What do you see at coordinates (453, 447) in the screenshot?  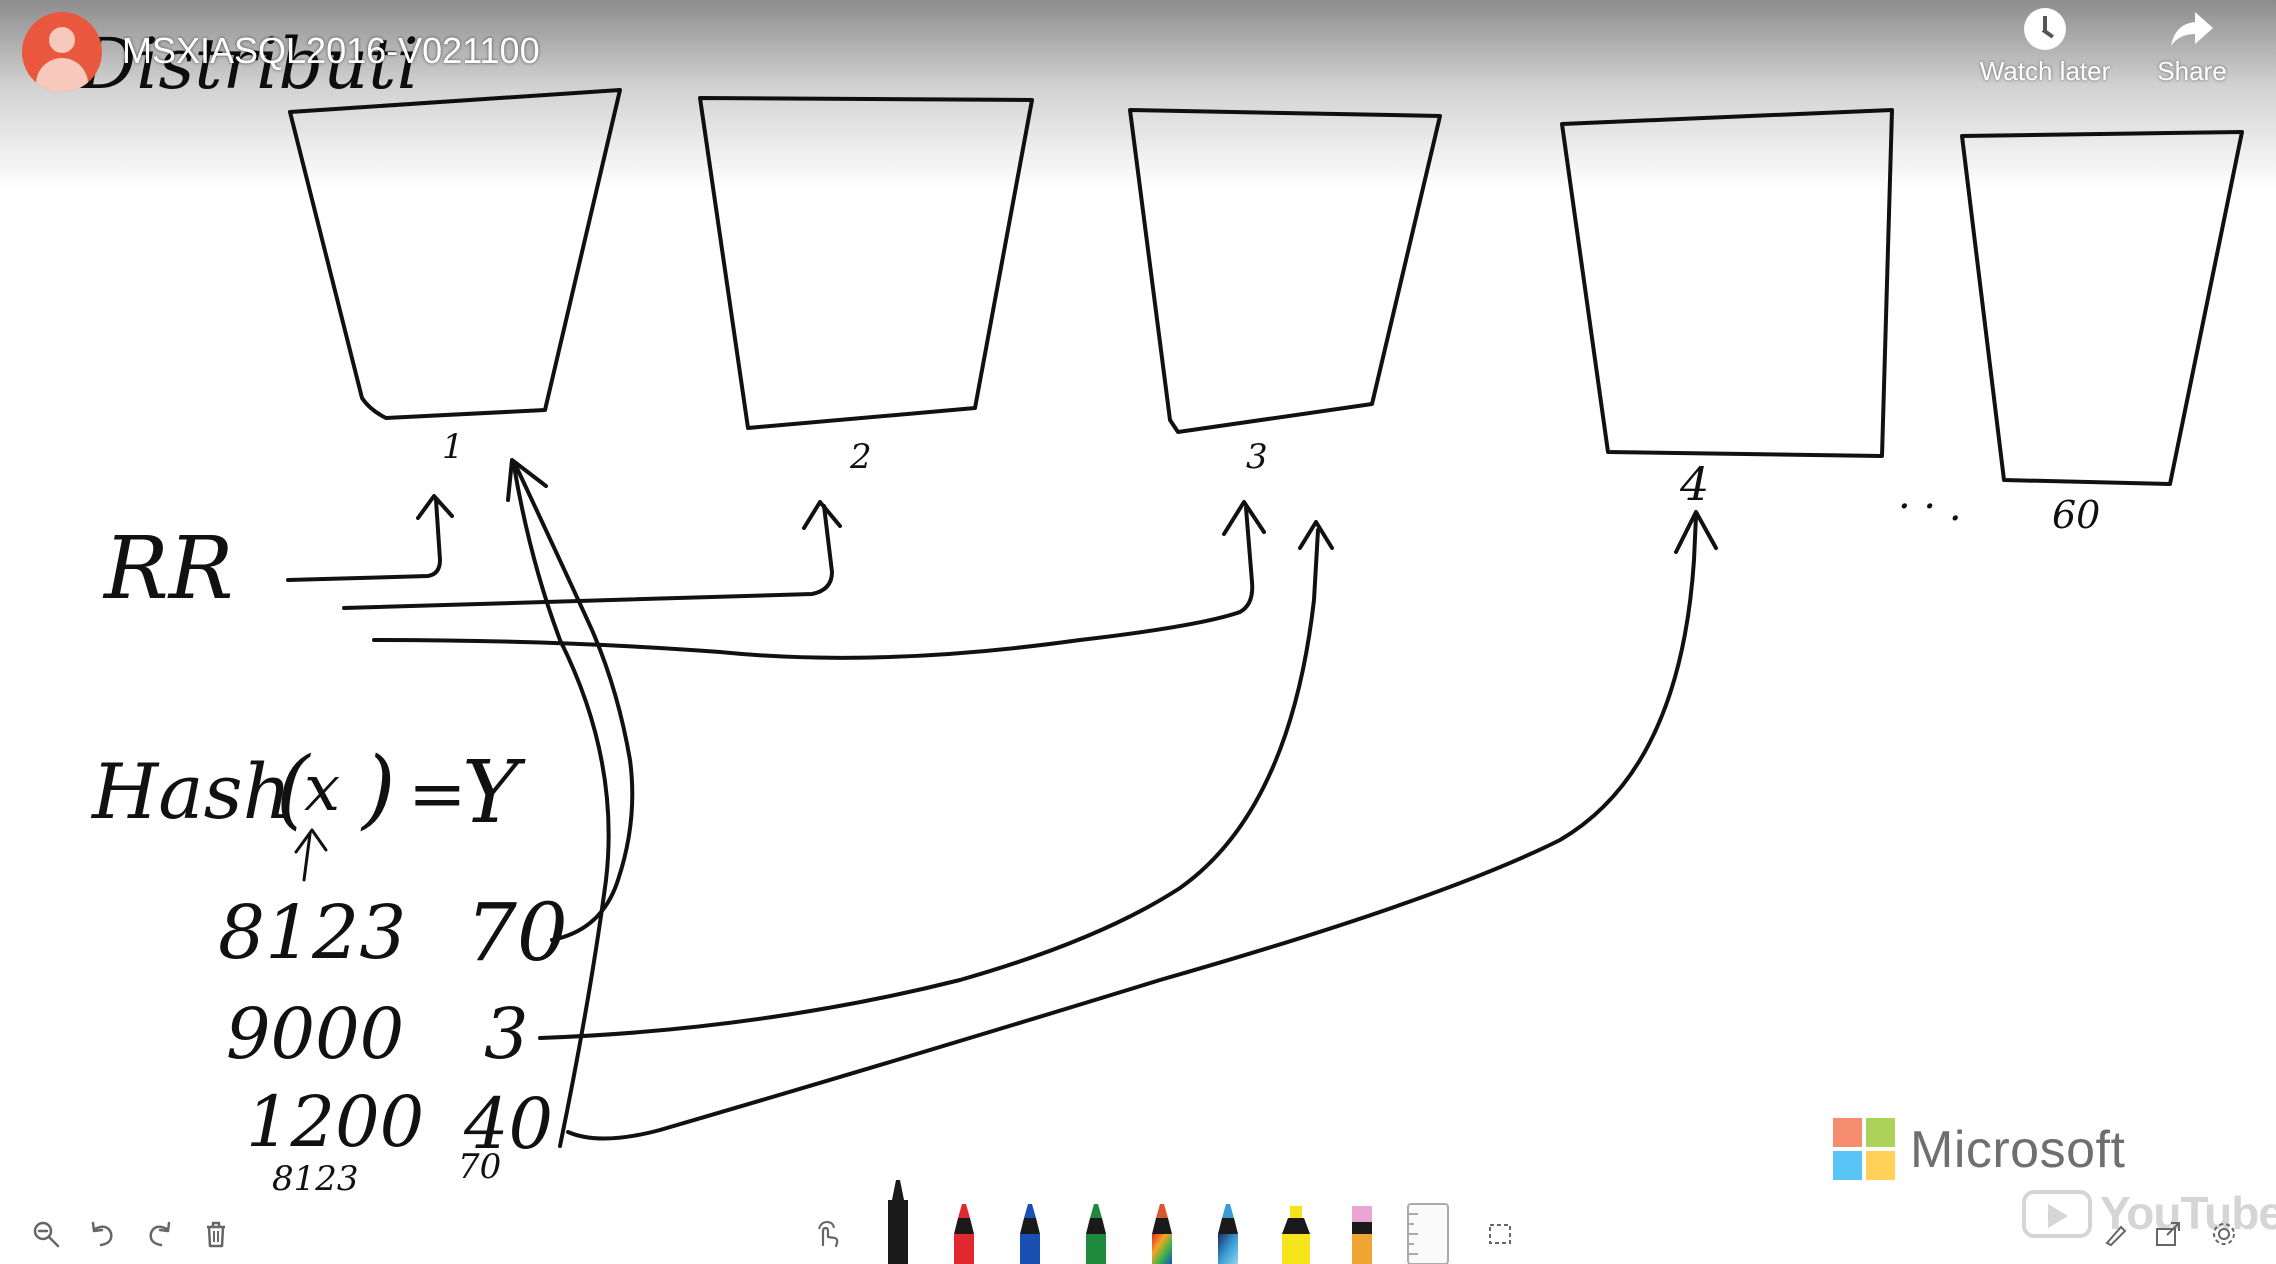 I see `bucket-label-1: 1` at bounding box center [453, 447].